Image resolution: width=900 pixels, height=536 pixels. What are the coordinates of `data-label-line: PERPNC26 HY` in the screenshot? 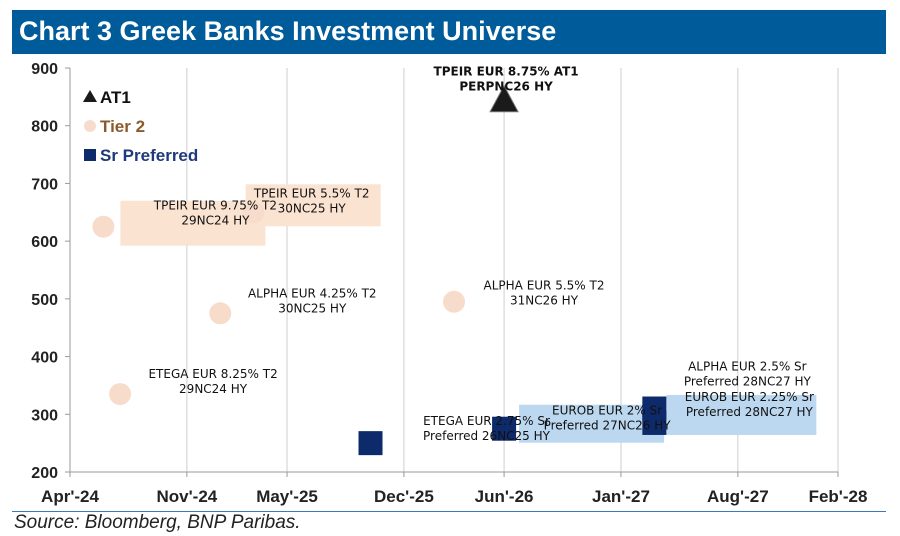 It's located at (506, 87).